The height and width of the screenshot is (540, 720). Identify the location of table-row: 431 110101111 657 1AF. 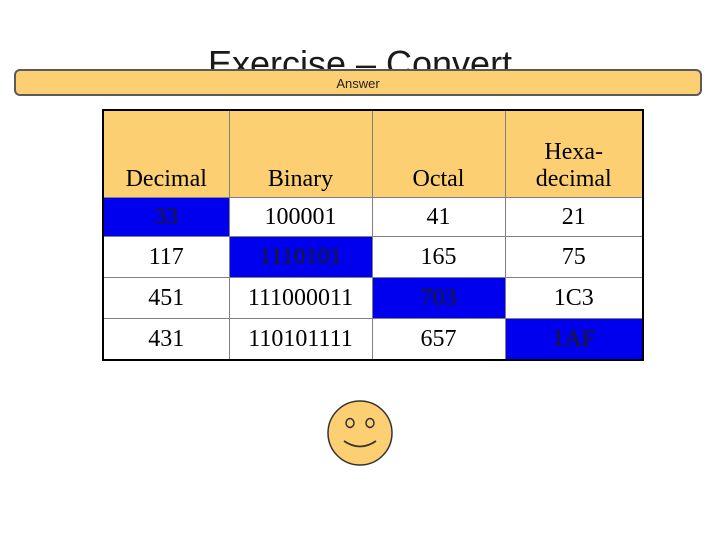
(373, 339).